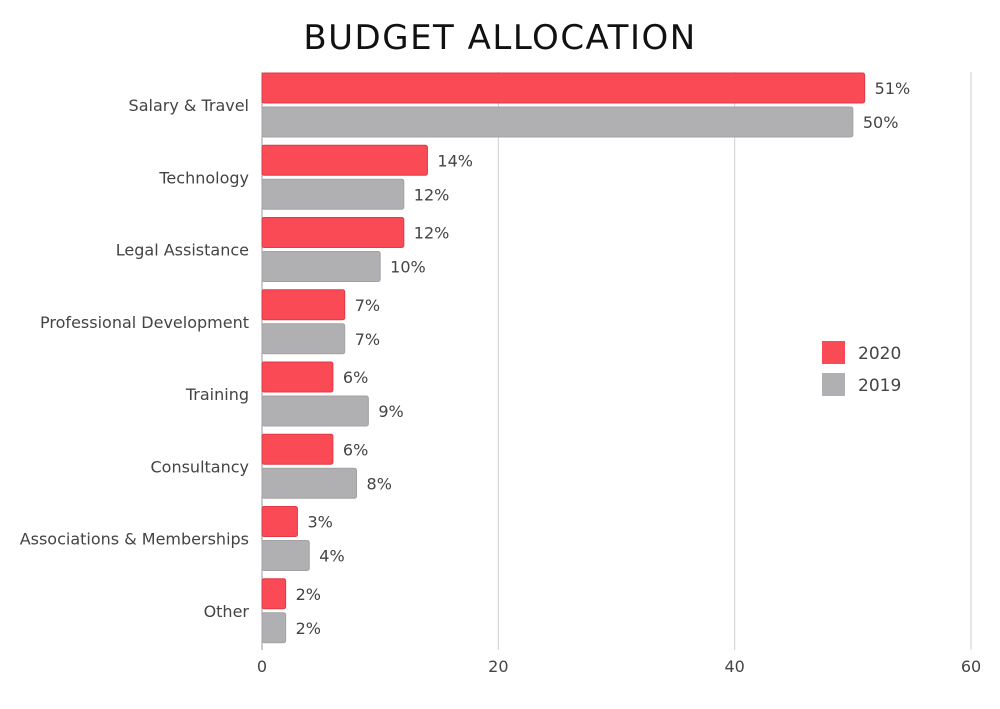  I want to click on category-label: Technology, so click(203, 177).